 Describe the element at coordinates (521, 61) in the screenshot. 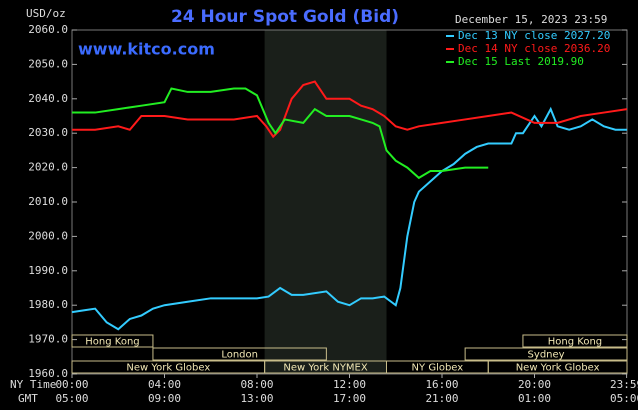

I see `legend-label: Dec 15 Last 2019.90` at that location.